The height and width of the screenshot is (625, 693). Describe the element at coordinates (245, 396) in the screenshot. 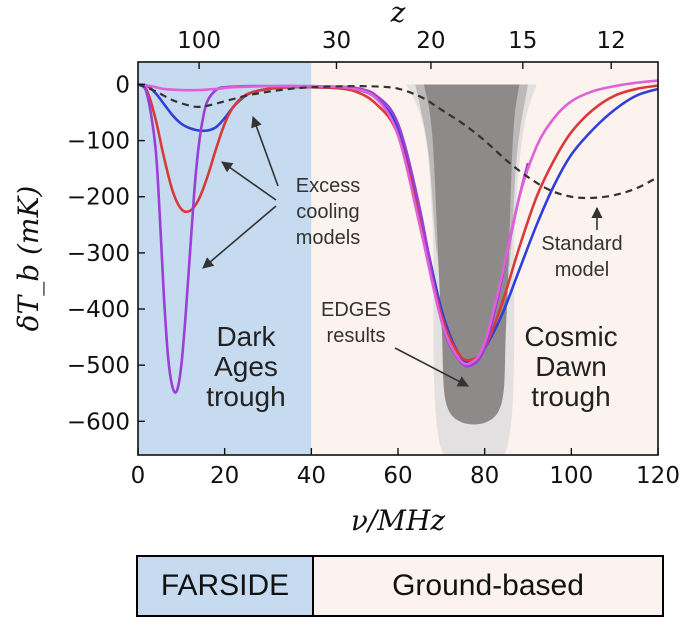

I see `dark-ages-label-line-2: trough` at that location.